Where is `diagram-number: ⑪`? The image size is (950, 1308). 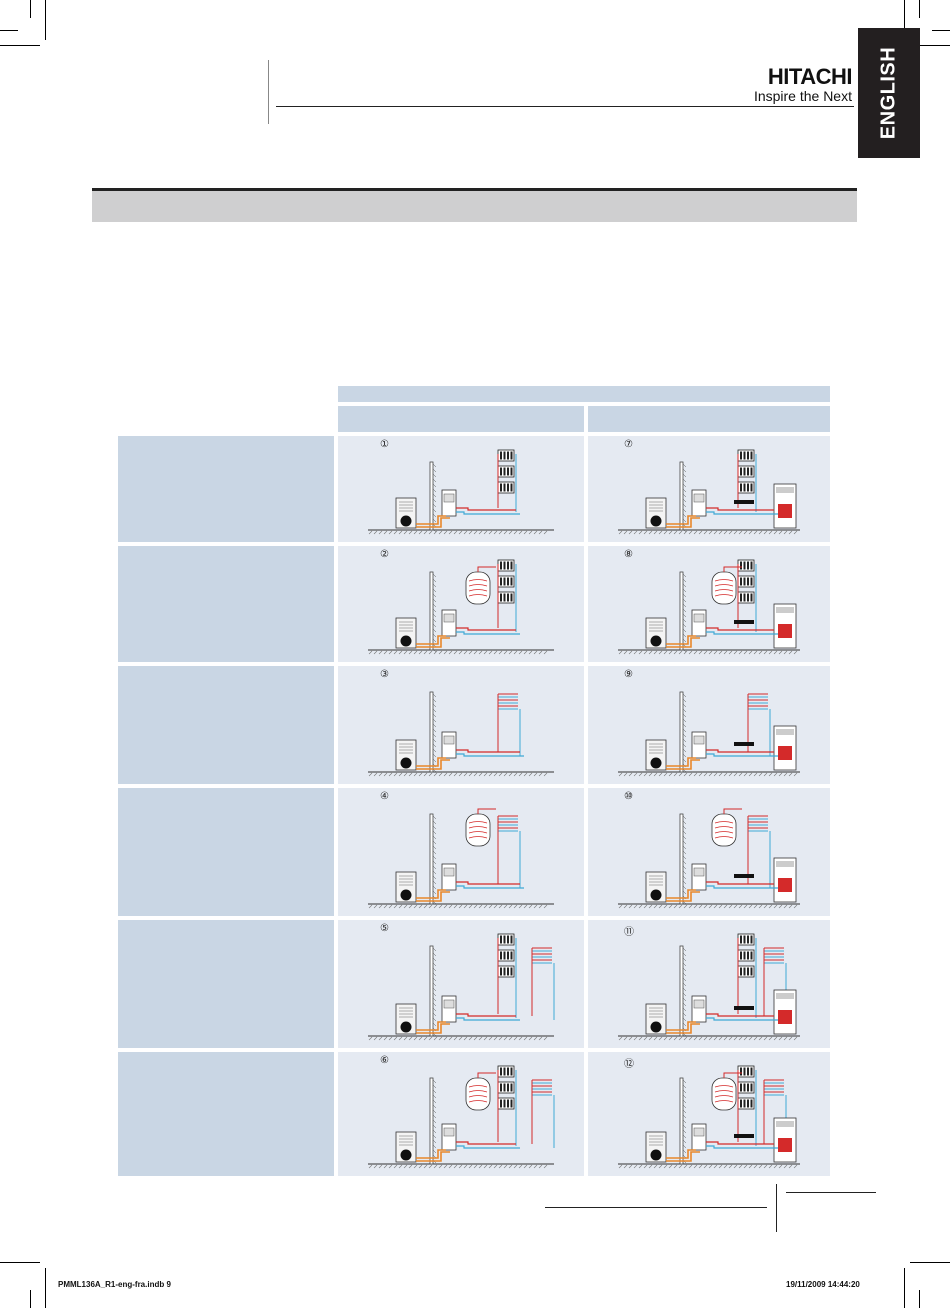
diagram-number: ⑪ is located at coordinates (629, 932).